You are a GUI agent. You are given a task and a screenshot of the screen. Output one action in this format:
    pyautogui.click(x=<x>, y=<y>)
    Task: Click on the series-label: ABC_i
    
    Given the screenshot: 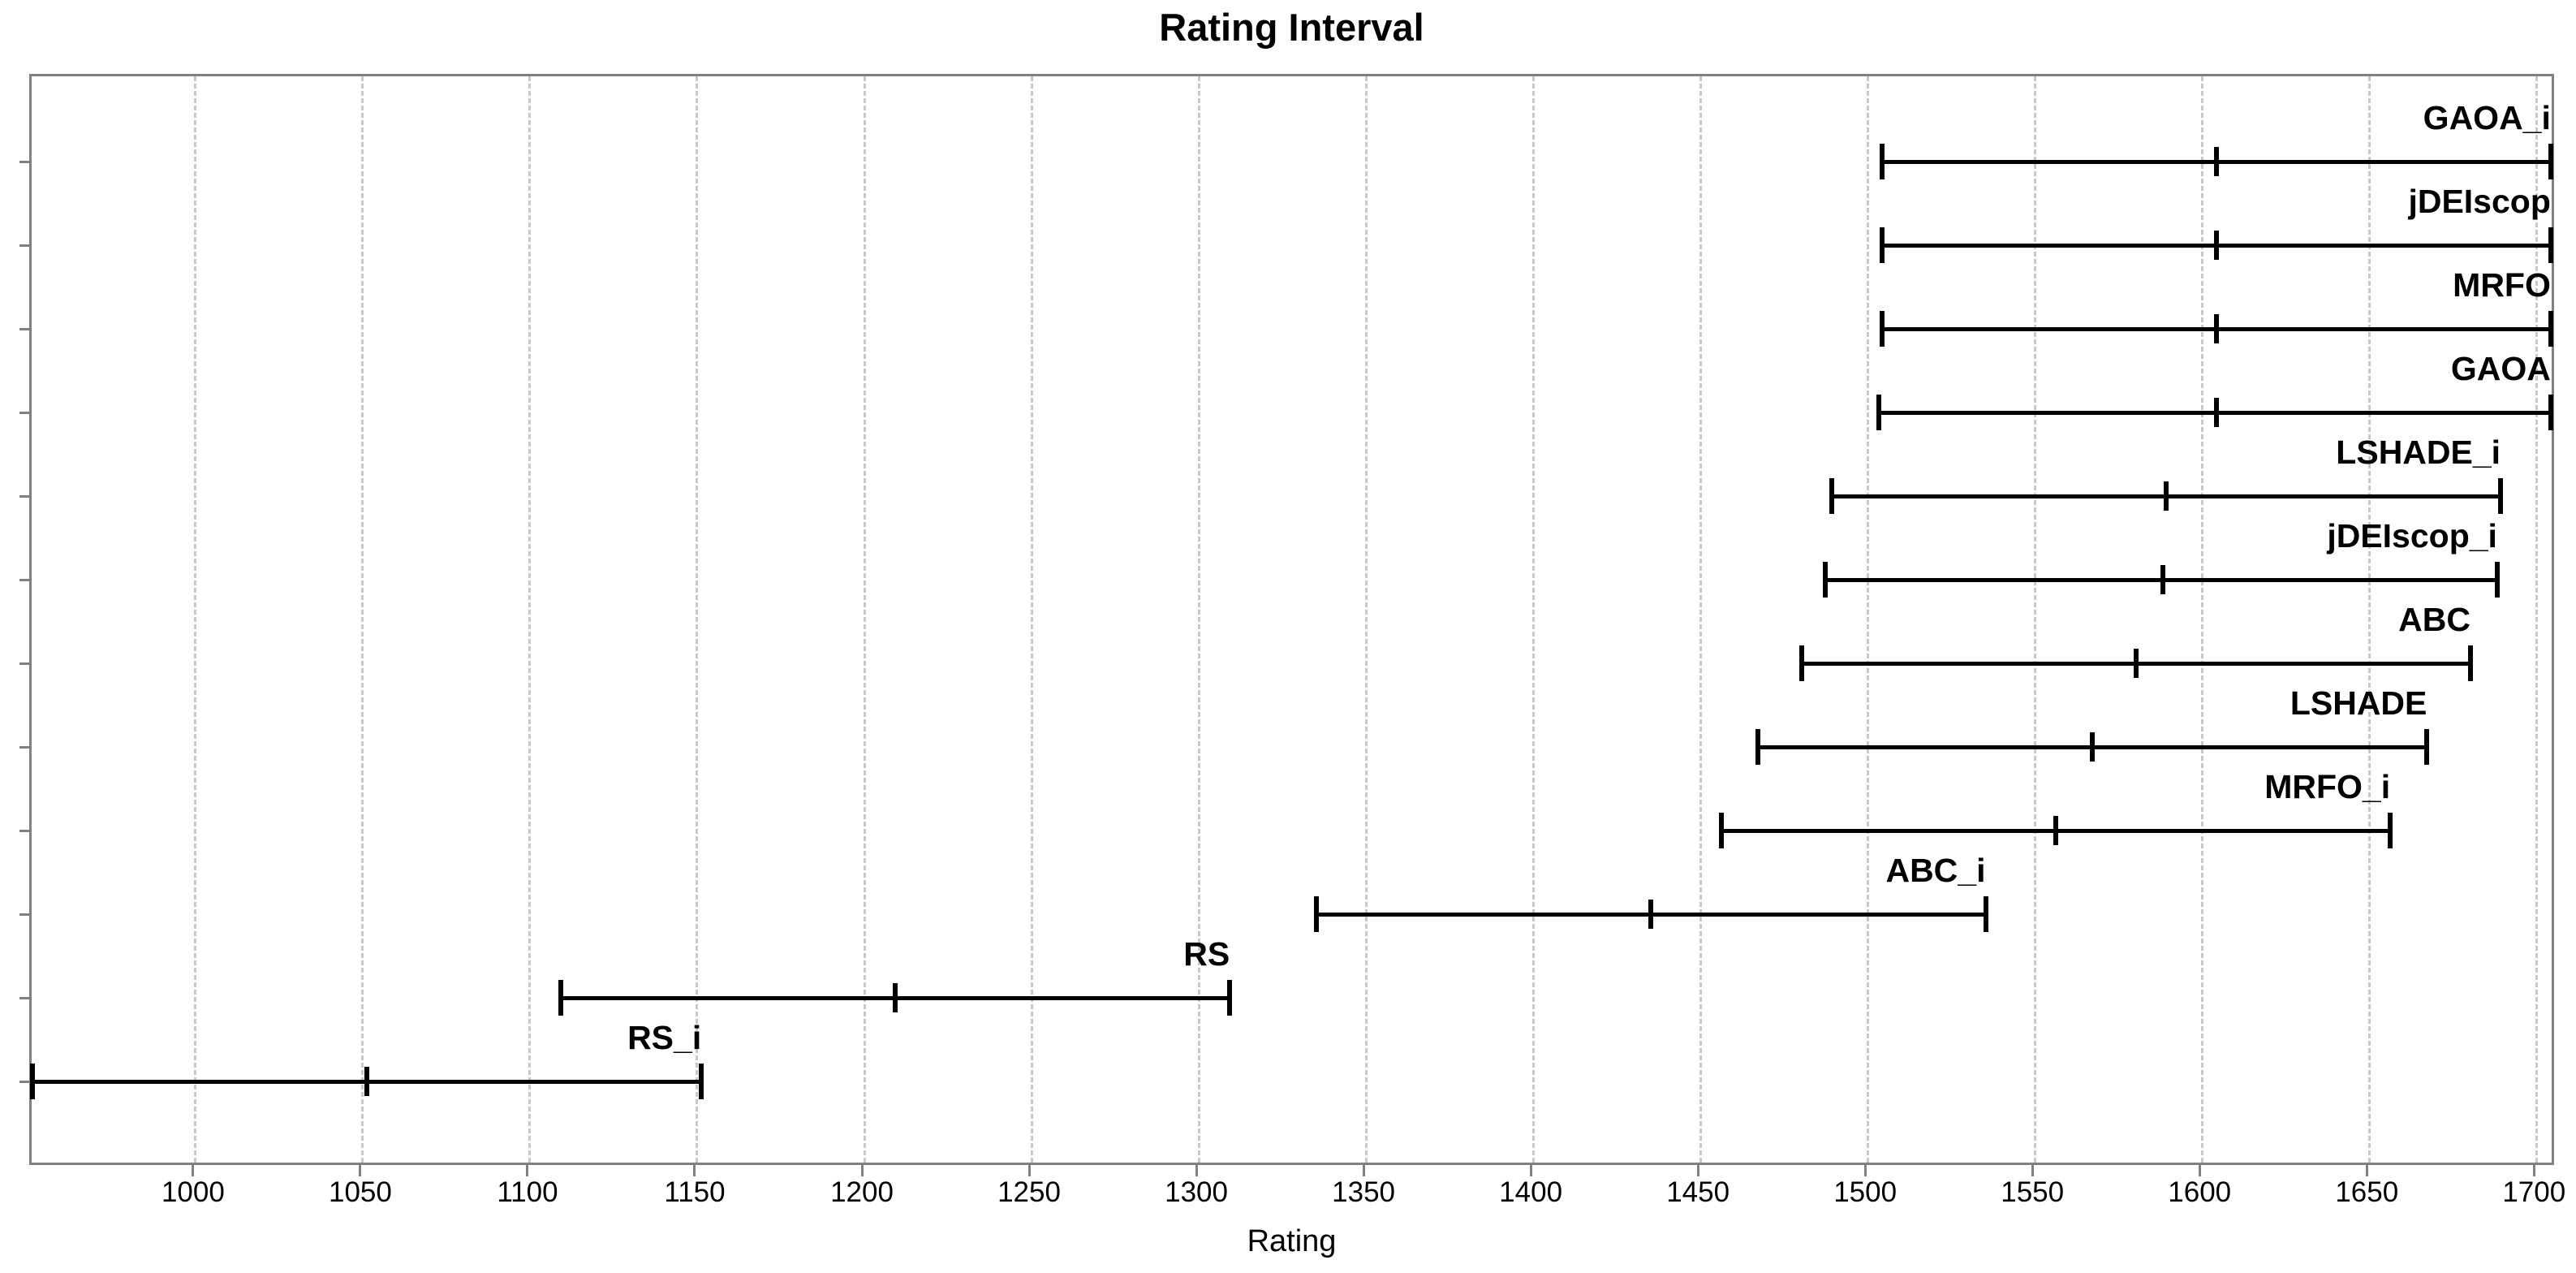 What is the action you would take?
    pyautogui.click(x=1936, y=870)
    